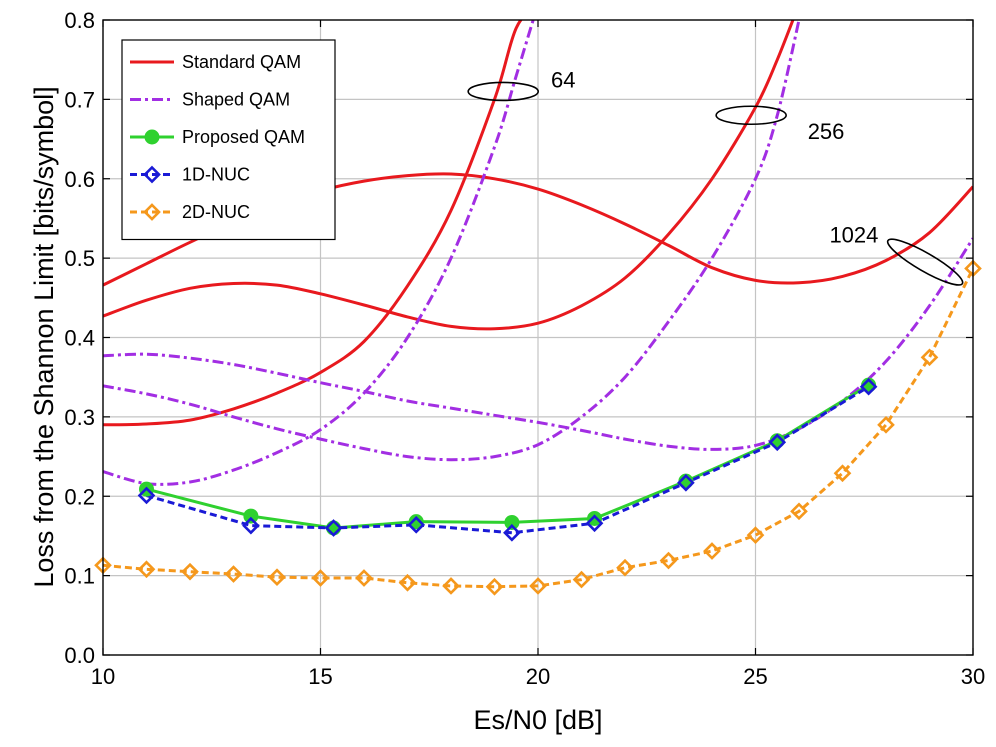 The image size is (996, 747). What do you see at coordinates (216, 175) in the screenshot?
I see `legend-label: 1D-NUC` at bounding box center [216, 175].